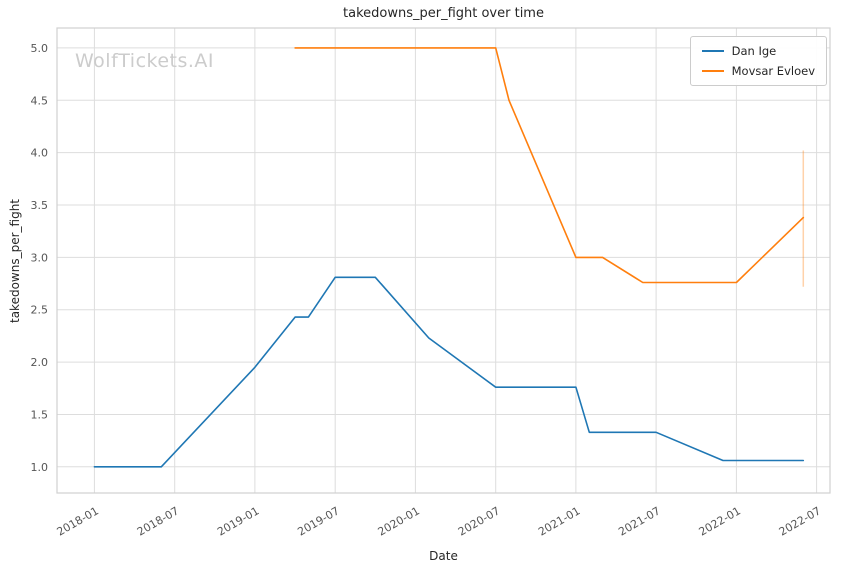 The width and height of the screenshot is (844, 575). What do you see at coordinates (639, 521) in the screenshot?
I see `svg-text: 2021-07` at bounding box center [639, 521].